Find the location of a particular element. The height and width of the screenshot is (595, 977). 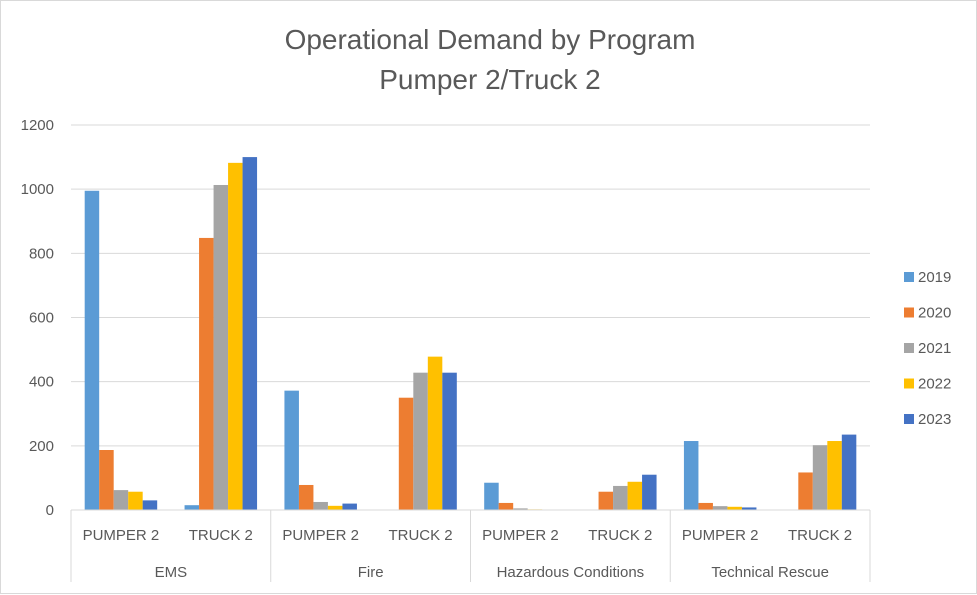

bar-fire-truck-2-2023 is located at coordinates (449, 441).